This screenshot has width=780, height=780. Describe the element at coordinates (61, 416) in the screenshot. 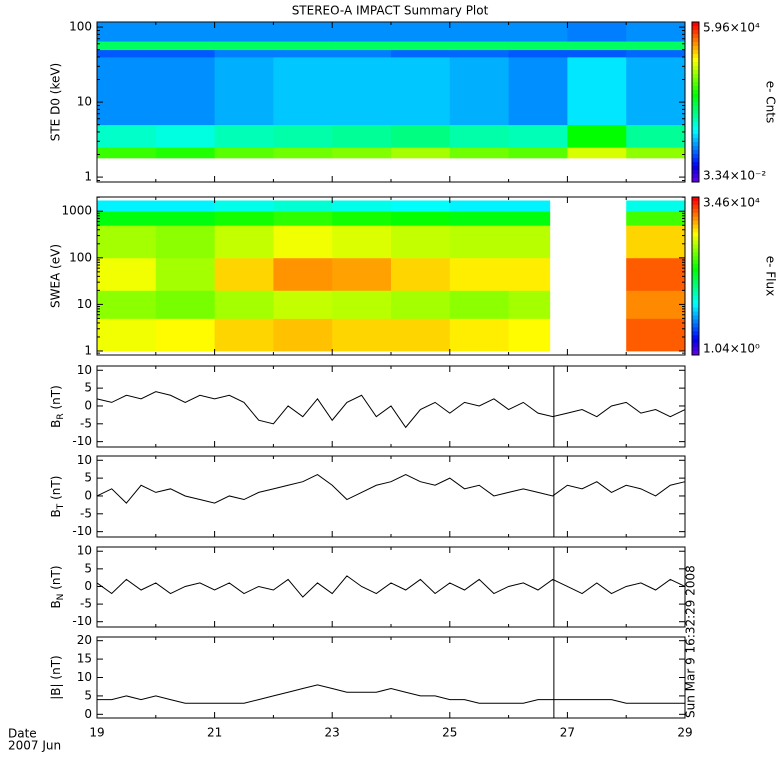

I see `y-label-sub: R` at that location.